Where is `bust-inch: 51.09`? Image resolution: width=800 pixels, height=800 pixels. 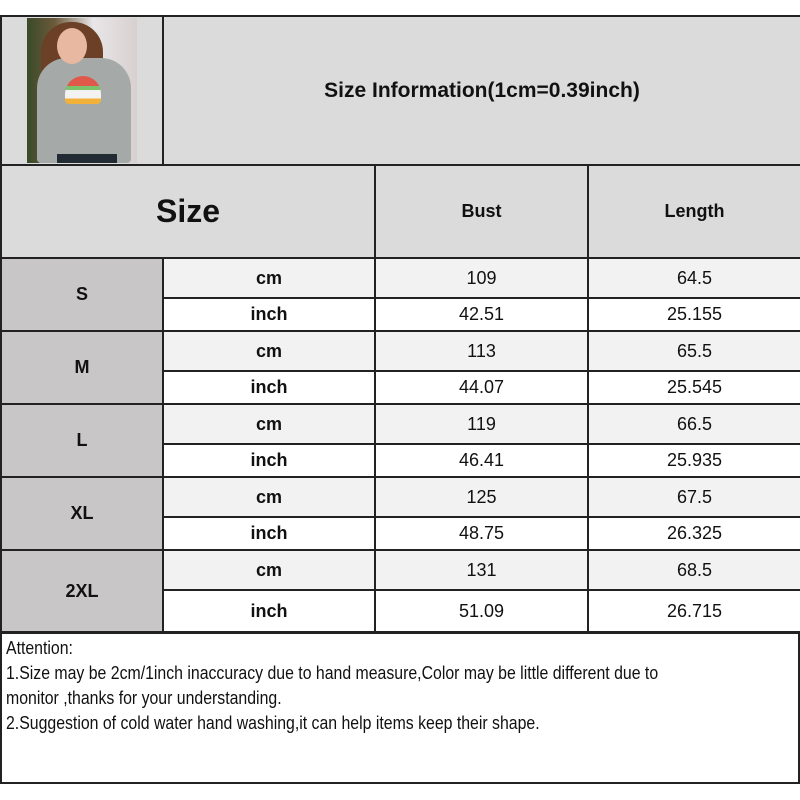 bust-inch: 51.09 is located at coordinates (481, 611).